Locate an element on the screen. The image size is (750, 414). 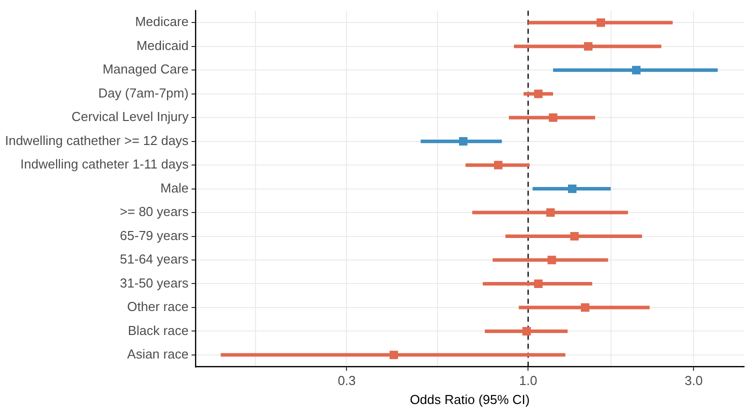
y-tick-label: Indwelling cathether >= 12 days is located at coordinates (97, 140).